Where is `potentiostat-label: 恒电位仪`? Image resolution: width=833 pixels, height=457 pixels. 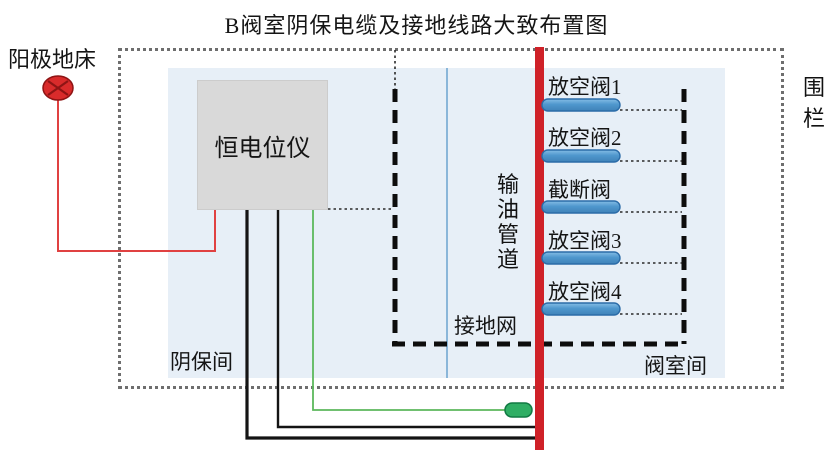 potentiostat-label: 恒电位仪 is located at coordinates (262, 148).